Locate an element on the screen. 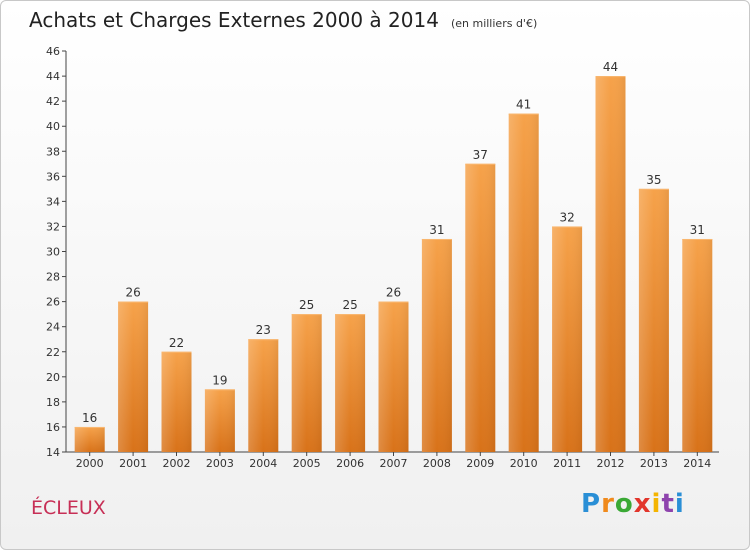 The width and height of the screenshot is (750, 550). y-tick-label: 28 is located at coordinates (53, 277).